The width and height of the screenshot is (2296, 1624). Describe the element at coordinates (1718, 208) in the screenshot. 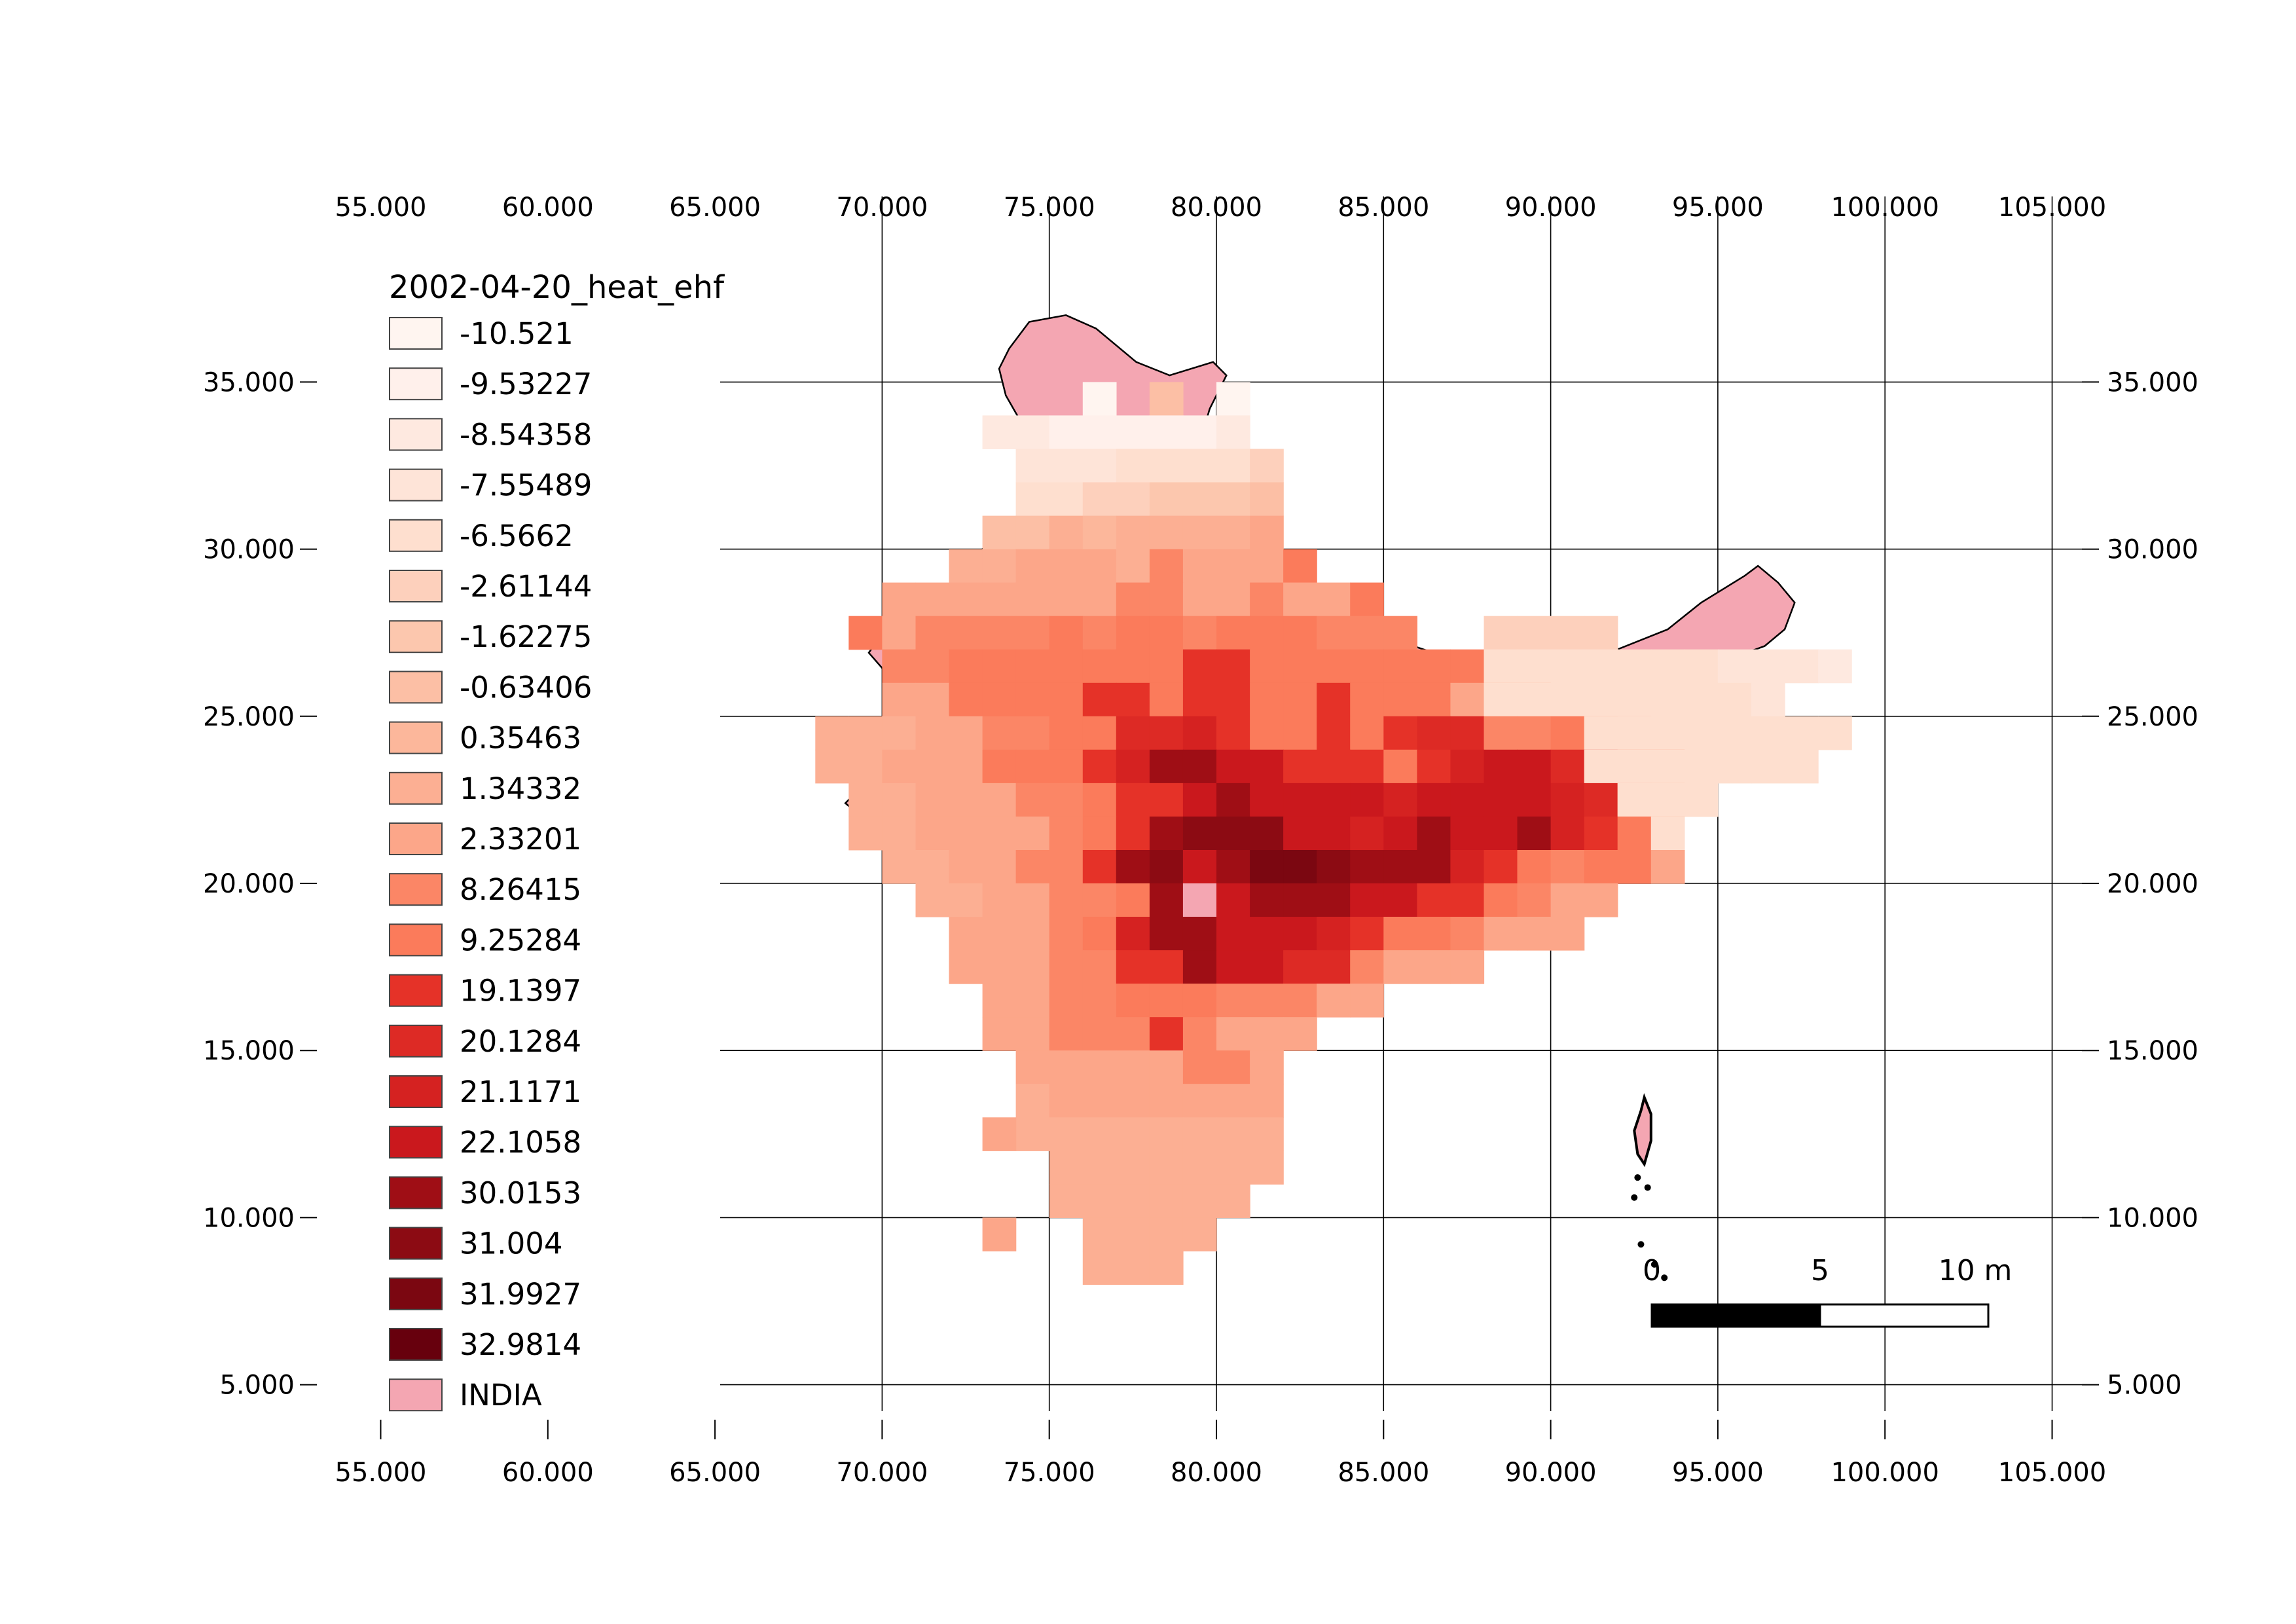

I see `lon-tick-label-top: 95.000` at that location.